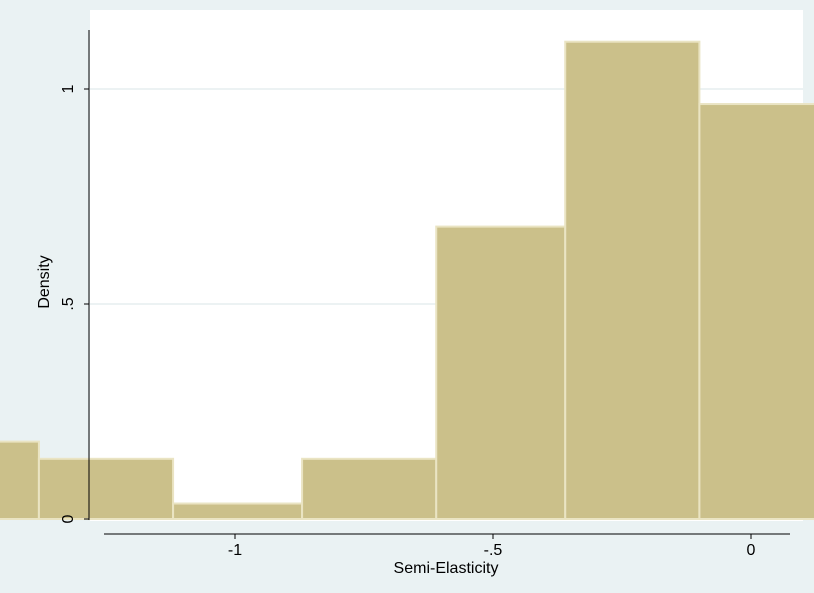 The height and width of the screenshot is (593, 814). What do you see at coordinates (235, 550) in the screenshot?
I see `x-tick-label: -1` at bounding box center [235, 550].